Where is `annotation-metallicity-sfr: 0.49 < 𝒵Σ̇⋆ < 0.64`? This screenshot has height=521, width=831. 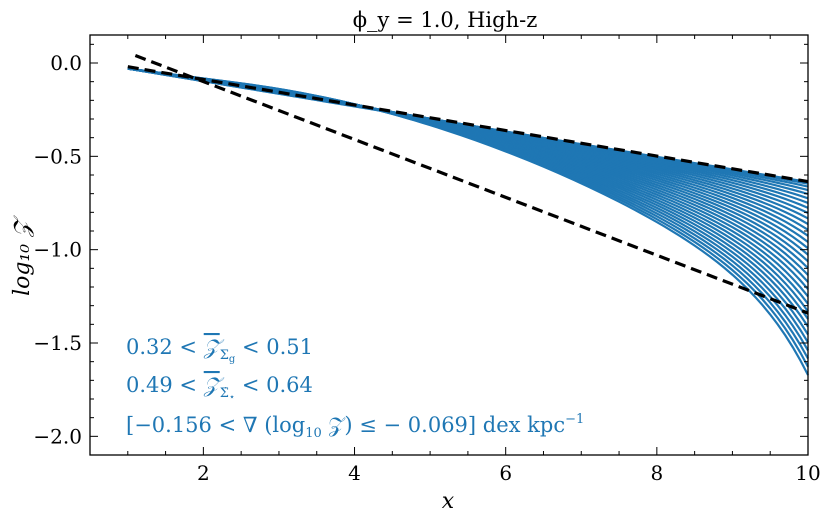 annotation-metallicity-sfr: 0.49 < 𝒵Σ̇⋆ < 0.64 is located at coordinates (219, 388).